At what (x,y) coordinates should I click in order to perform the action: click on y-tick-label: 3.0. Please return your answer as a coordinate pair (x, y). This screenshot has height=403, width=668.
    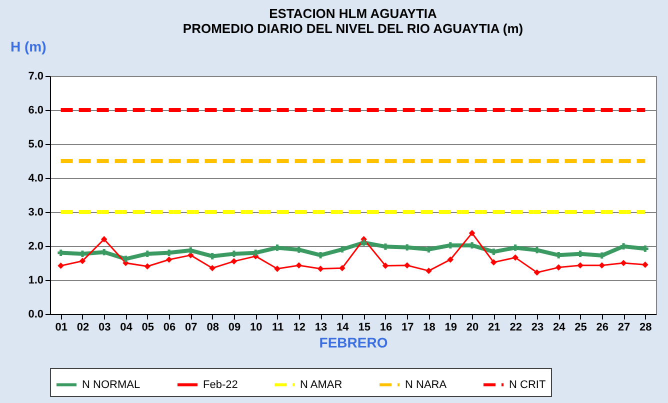
    Looking at the image, I should click on (36, 212).